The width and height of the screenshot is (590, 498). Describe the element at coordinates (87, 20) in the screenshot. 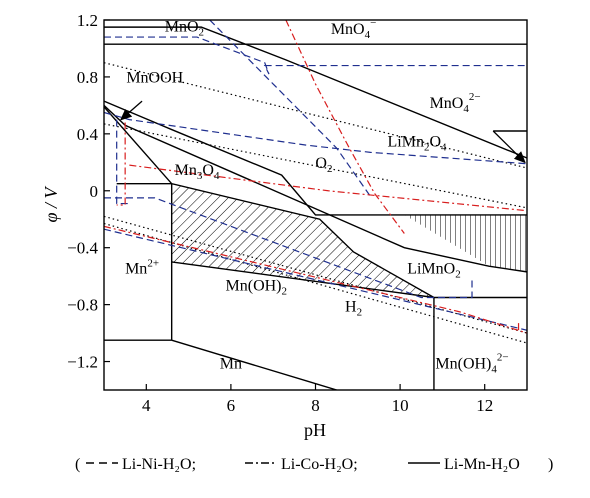

I see `y-tick-label: 1.2` at that location.